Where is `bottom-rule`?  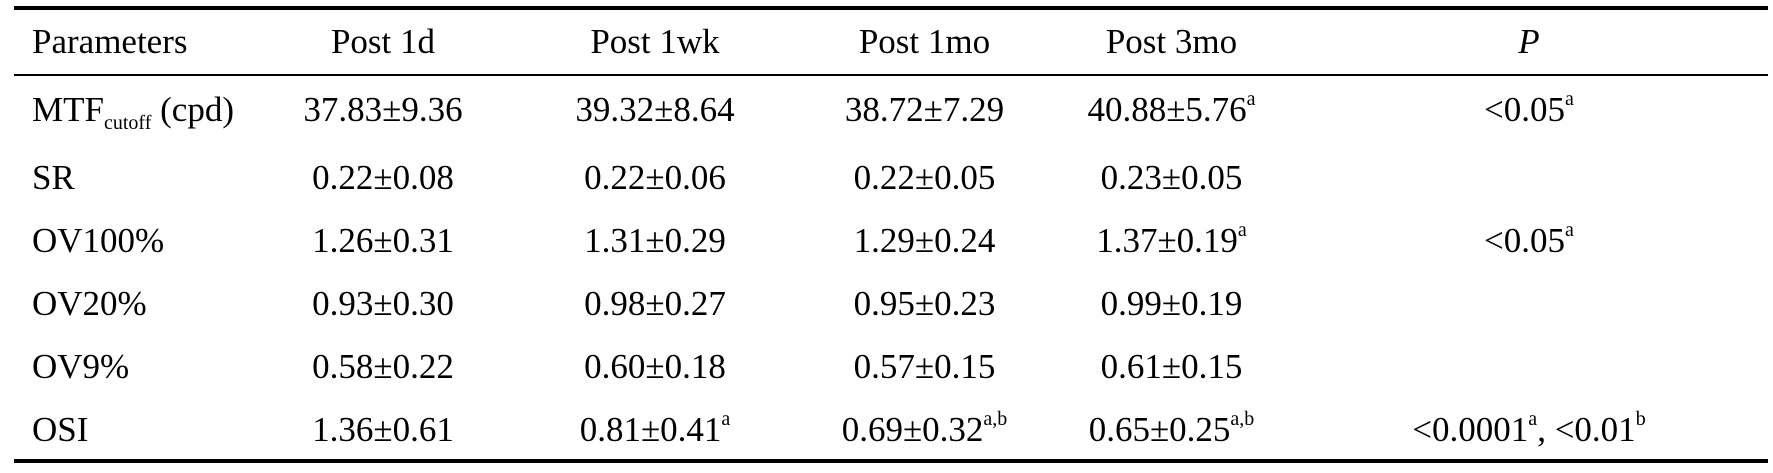
bottom-rule is located at coordinates (891, 461).